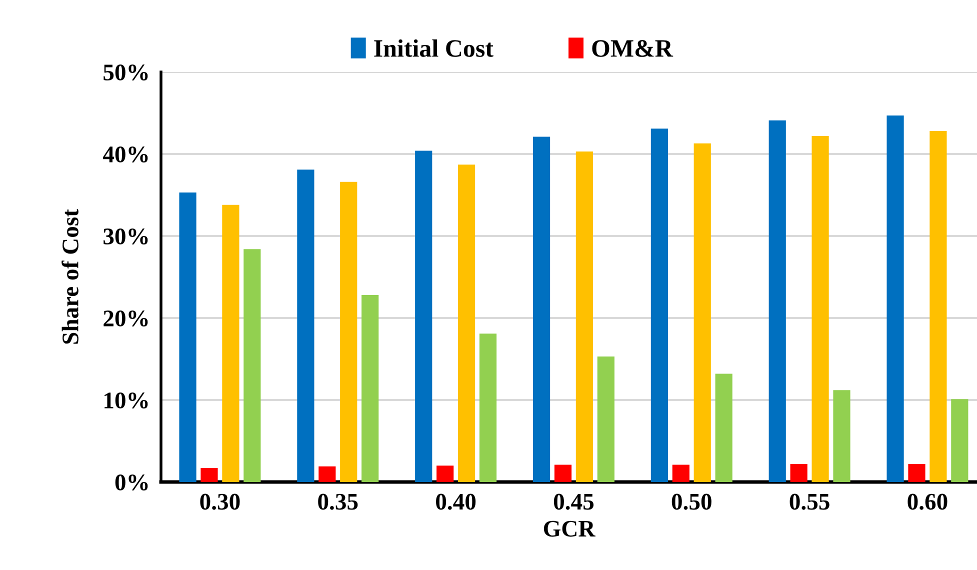 The width and height of the screenshot is (977, 570). What do you see at coordinates (692, 502) in the screenshot?
I see `x-tick-label: 0.50` at bounding box center [692, 502].